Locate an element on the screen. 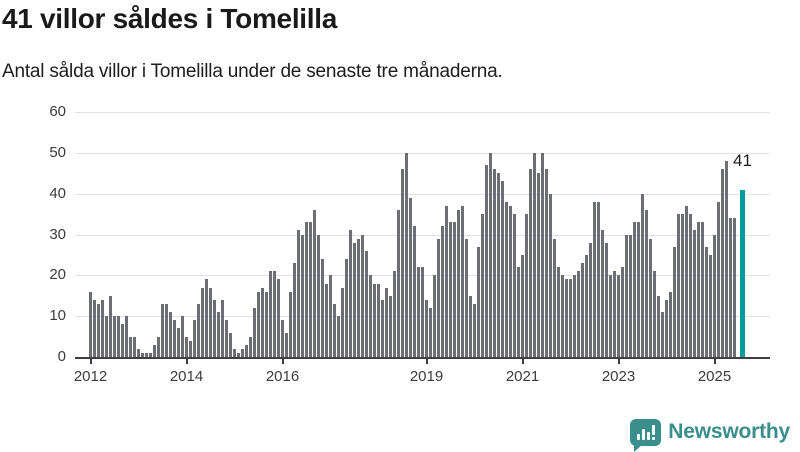 Image resolution: width=800 pixels, height=452 pixels. x-tick-label: 2025 is located at coordinates (714, 376).